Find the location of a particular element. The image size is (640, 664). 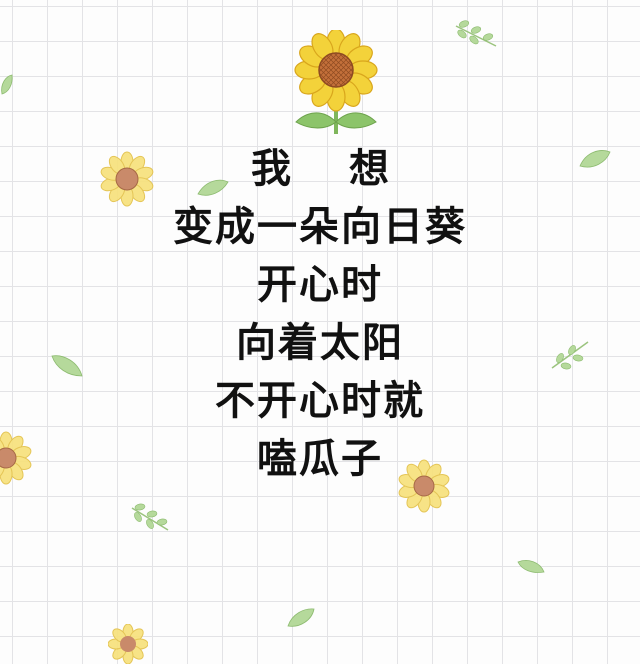

poem-line: 嗑瓜子 is located at coordinates (320, 459).